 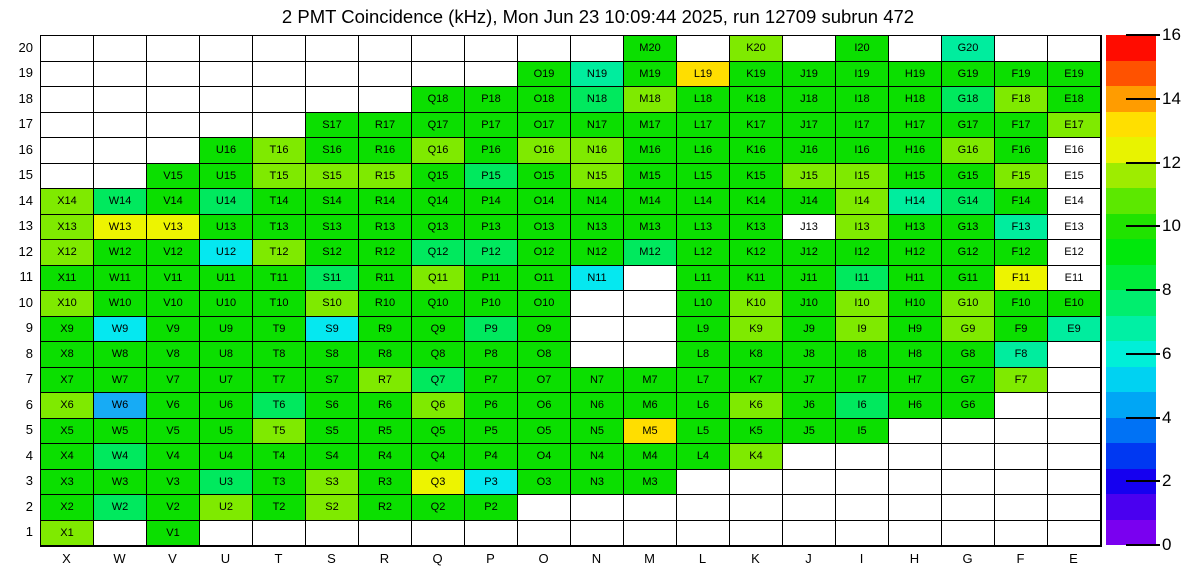 What do you see at coordinates (862, 49) in the screenshot?
I see `heatmap-cell-I20: I20` at bounding box center [862, 49].